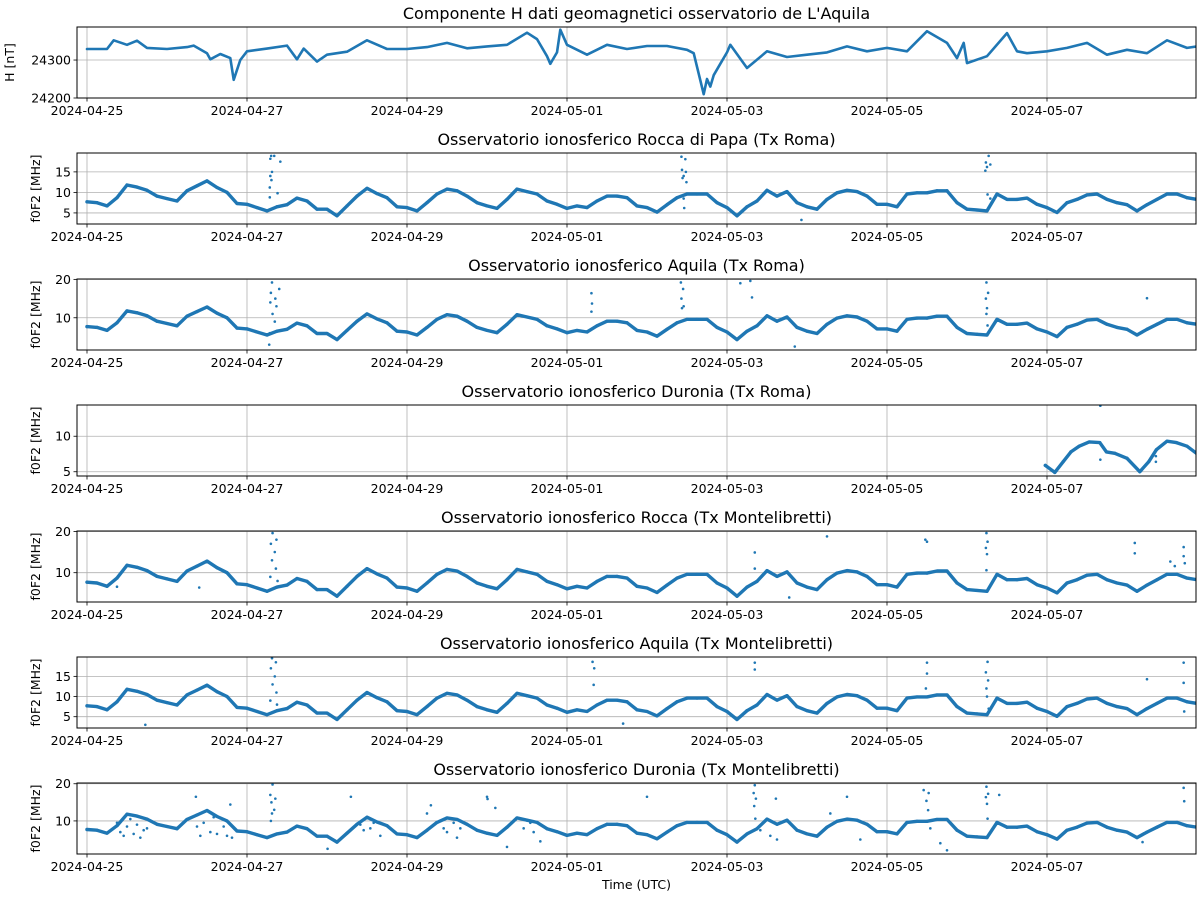 The width and height of the screenshot is (1200, 900). Describe the element at coordinates (247, 614) in the screenshot. I see `x-tick-label: 2024-04-27` at that location.